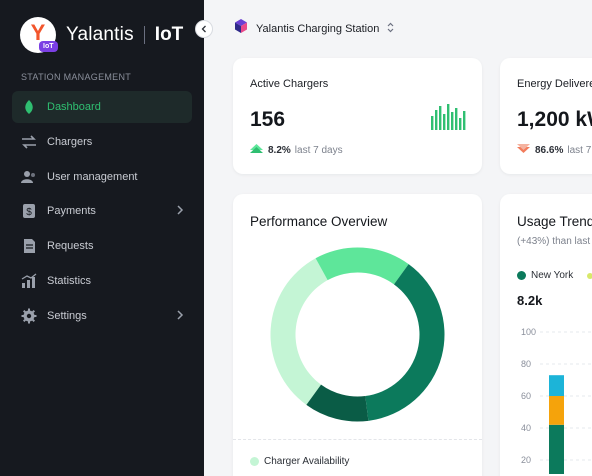 Image resolution: width=592 pixels, height=476 pixels. I want to click on sidebar-item-requests: Requests, so click(102, 246).